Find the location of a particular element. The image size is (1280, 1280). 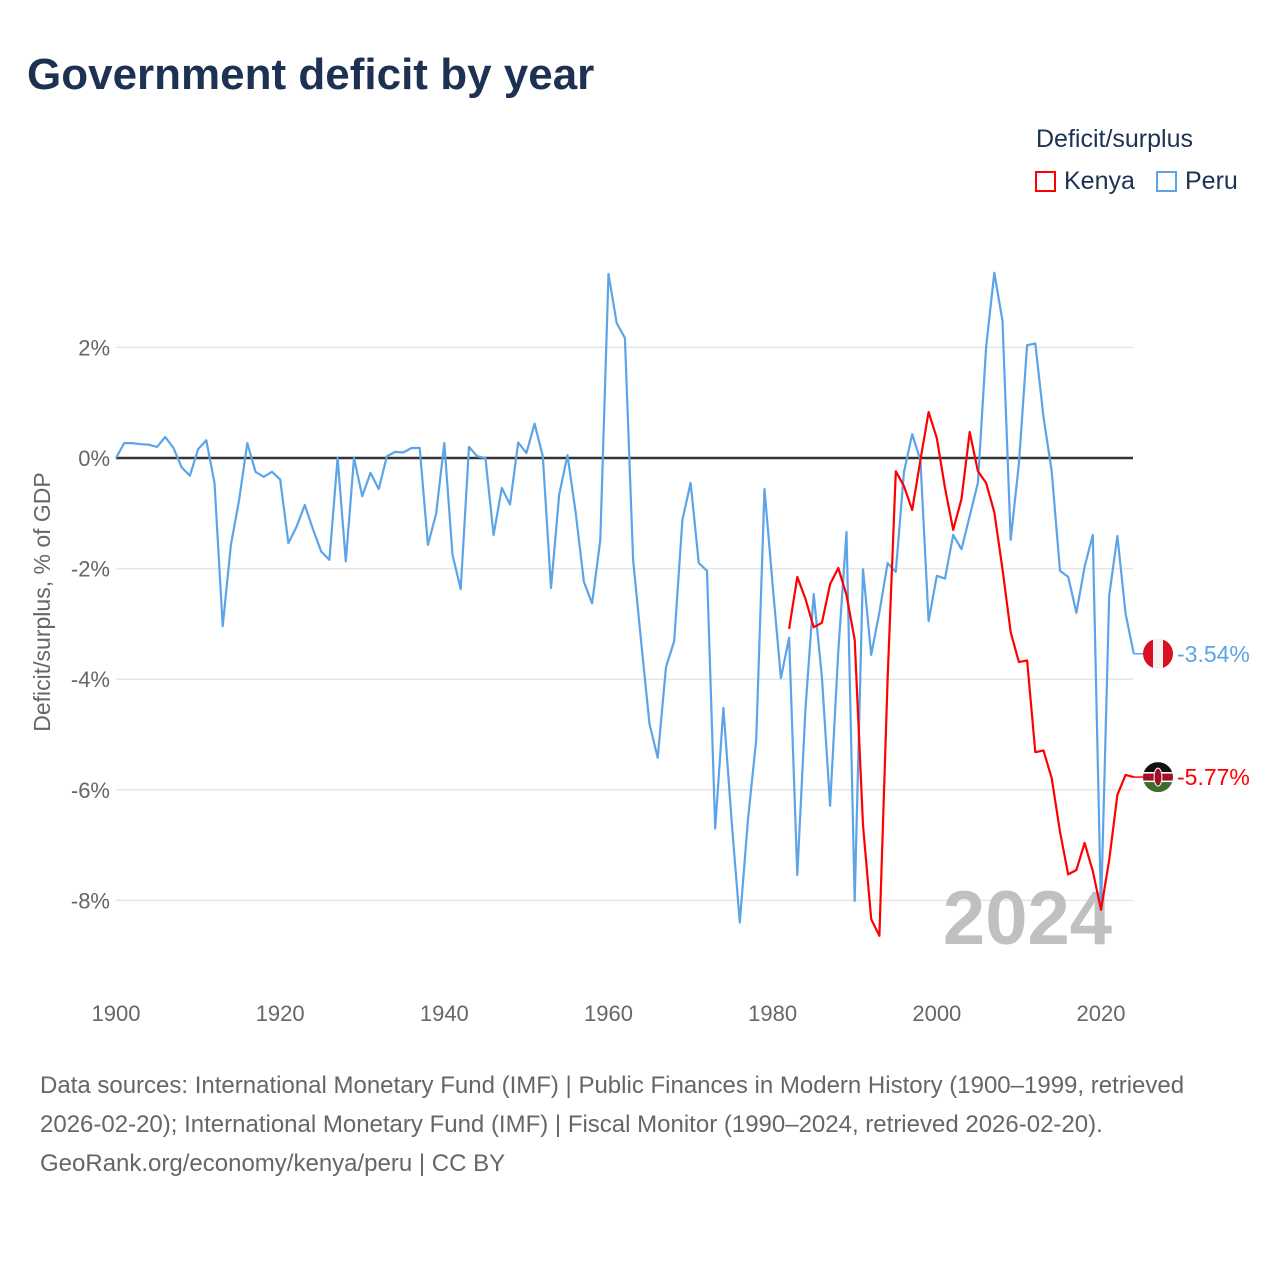

end-label-peru: -3.54% is located at coordinates (1213, 654).